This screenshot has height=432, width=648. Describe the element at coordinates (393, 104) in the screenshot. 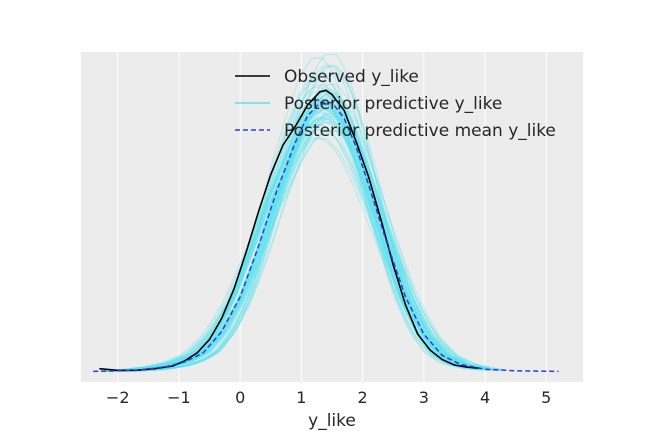

I see `legend-label: Posterior predictive y_like` at that location.